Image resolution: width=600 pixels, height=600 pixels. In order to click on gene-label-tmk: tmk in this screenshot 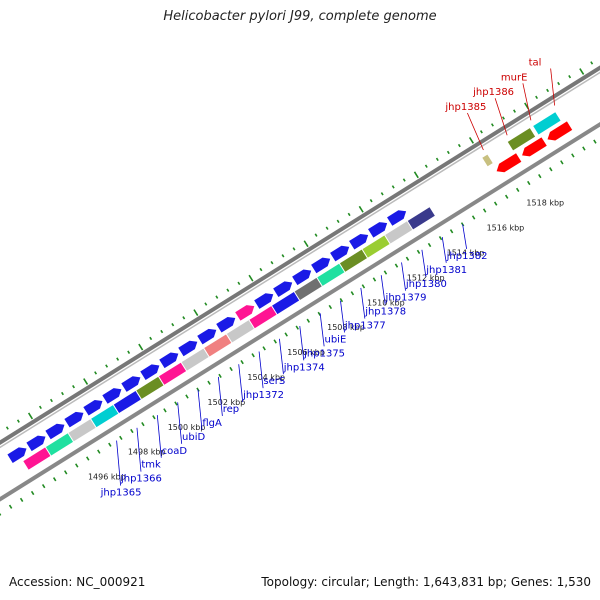, I will do `click(151, 465)`.